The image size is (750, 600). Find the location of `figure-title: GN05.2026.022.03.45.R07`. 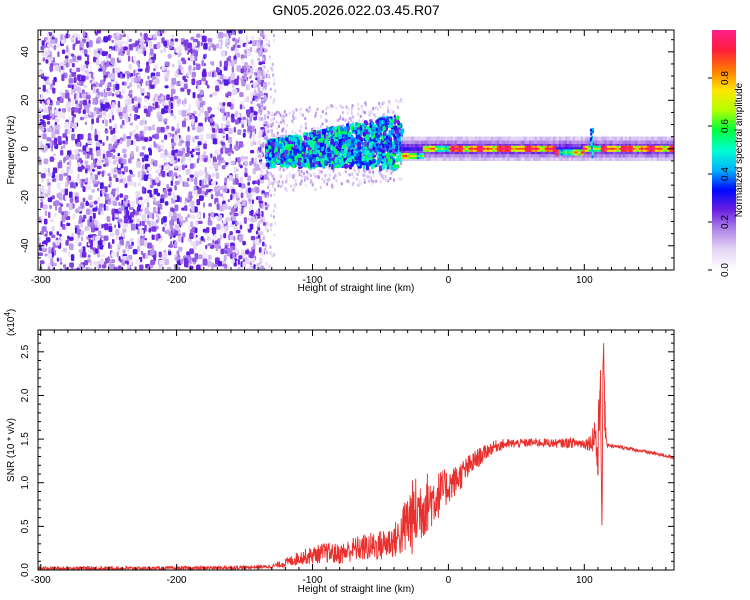

figure-title: GN05.2026.022.03.45.R07 is located at coordinates (356, 10).